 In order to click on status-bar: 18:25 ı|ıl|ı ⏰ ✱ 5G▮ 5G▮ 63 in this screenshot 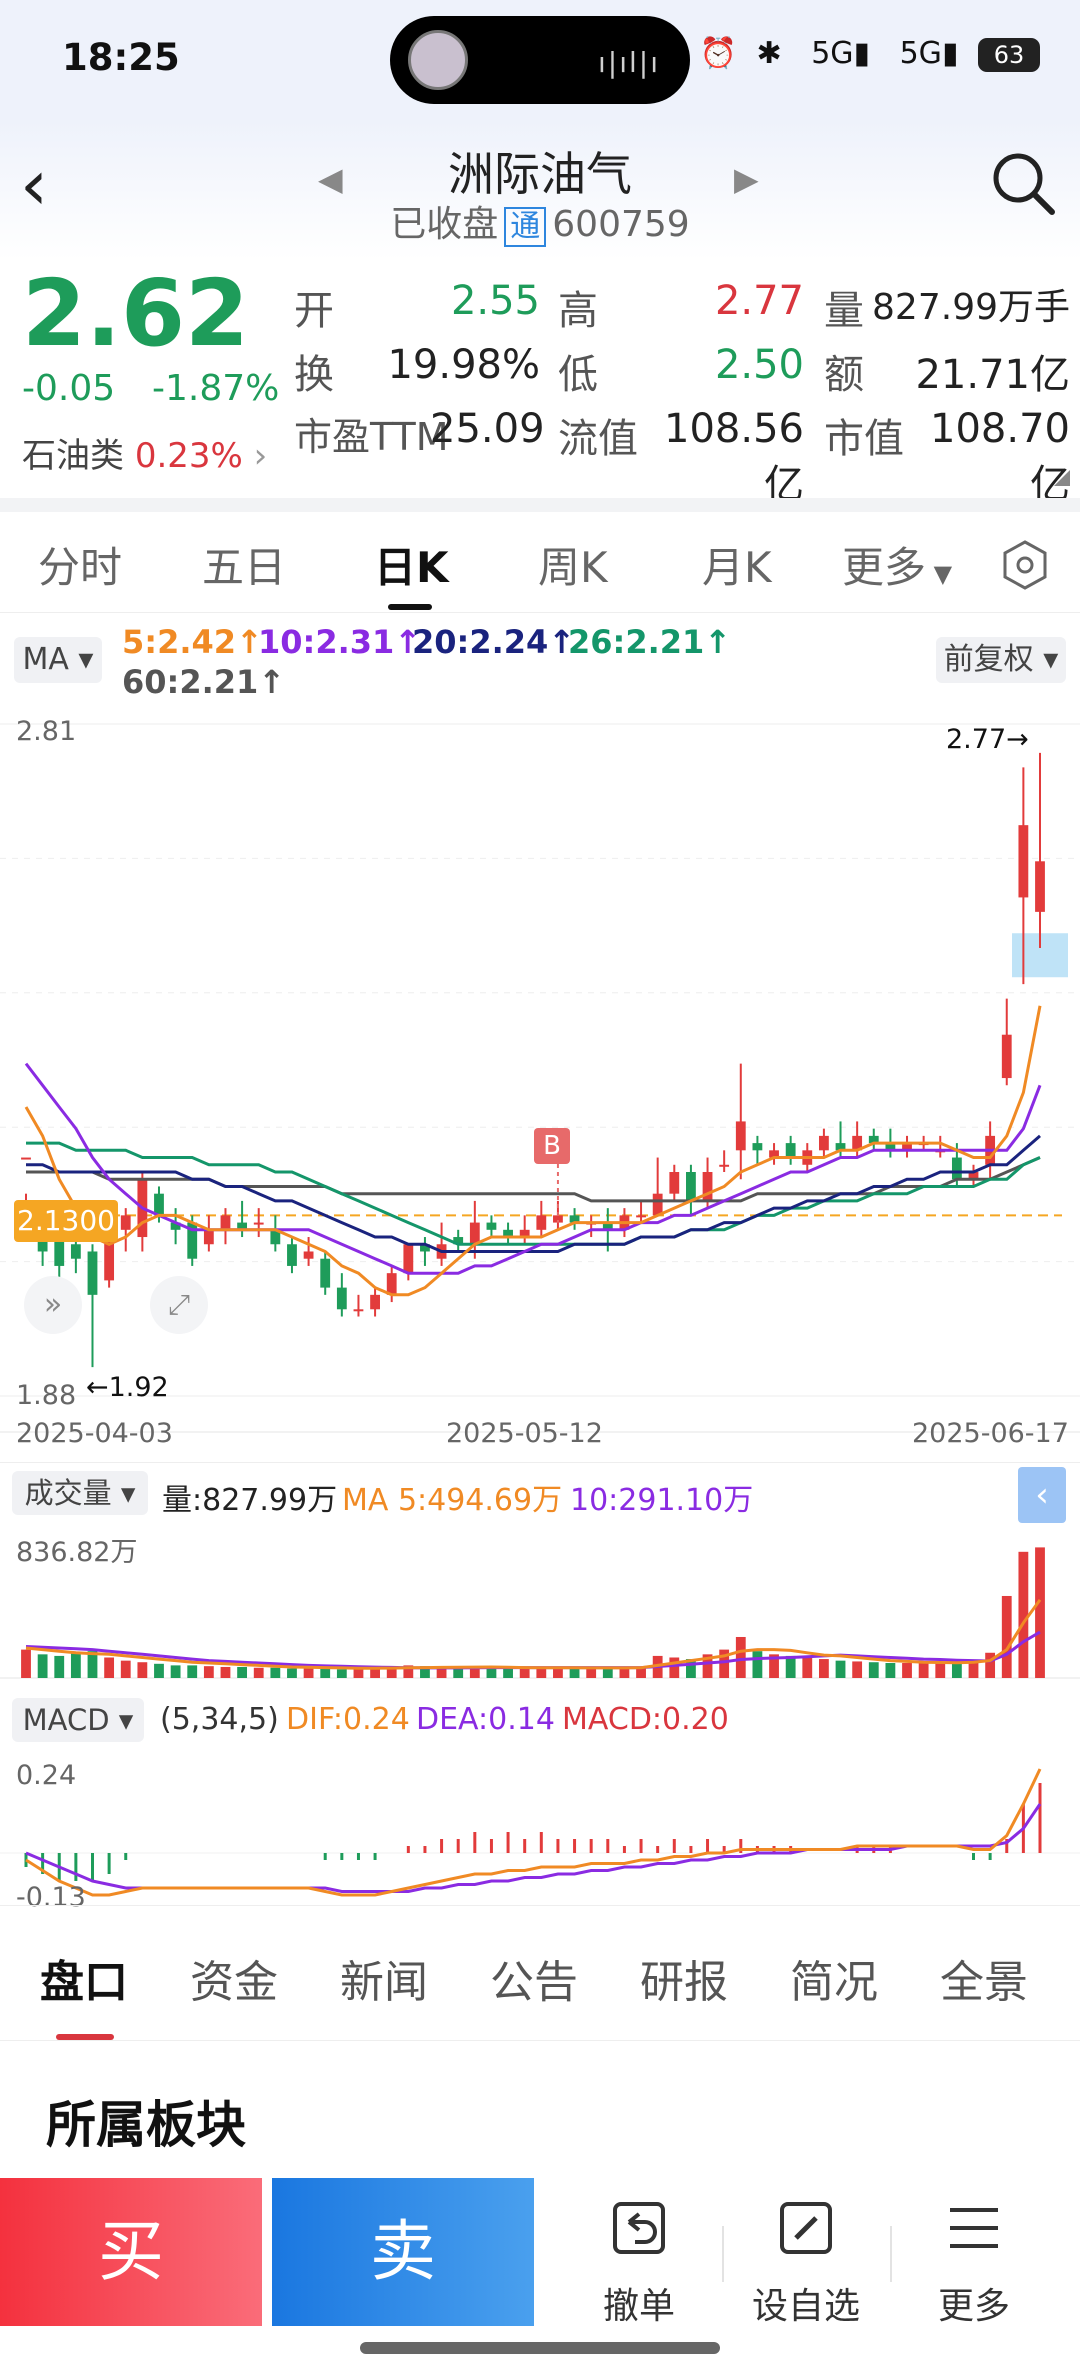, I will do `click(540, 60)`.